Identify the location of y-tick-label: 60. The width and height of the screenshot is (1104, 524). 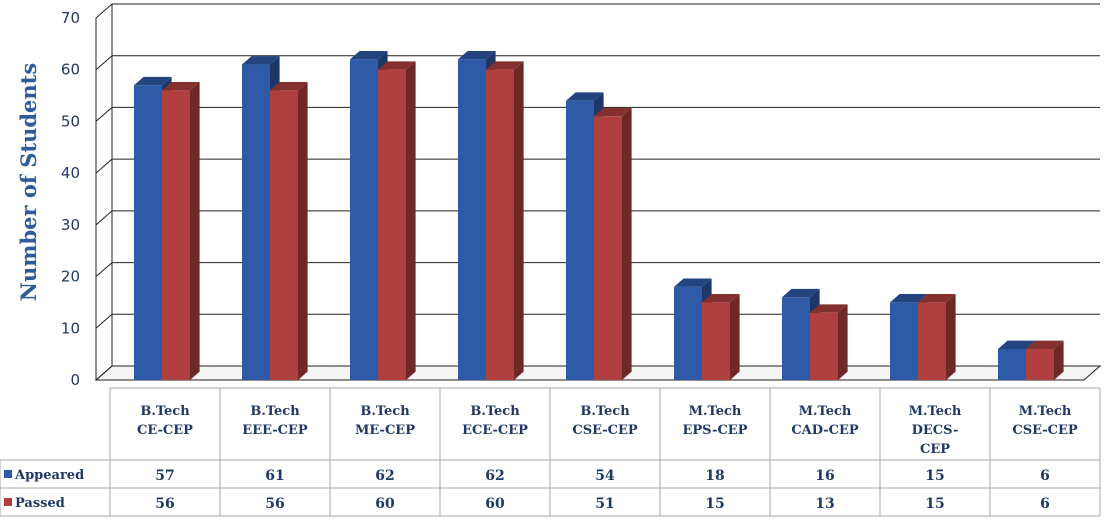
(70, 70).